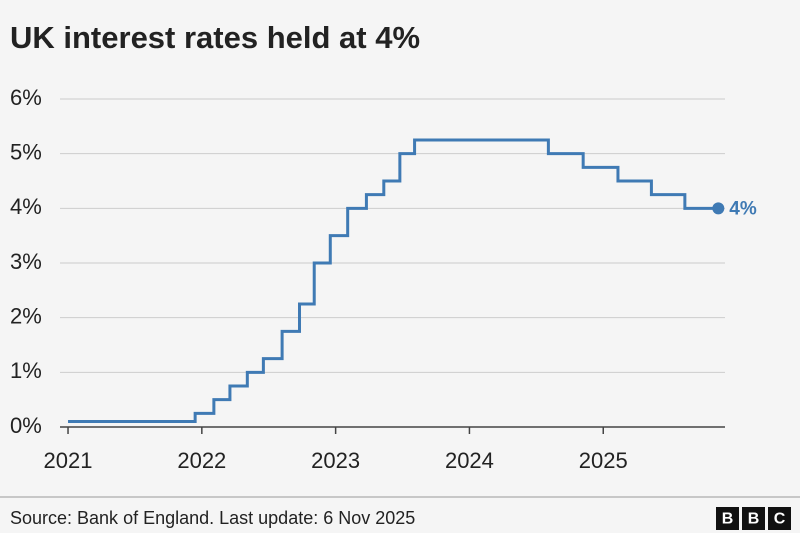  Describe the element at coordinates (26, 370) in the screenshot. I see `y-tick-label: 1%` at that location.